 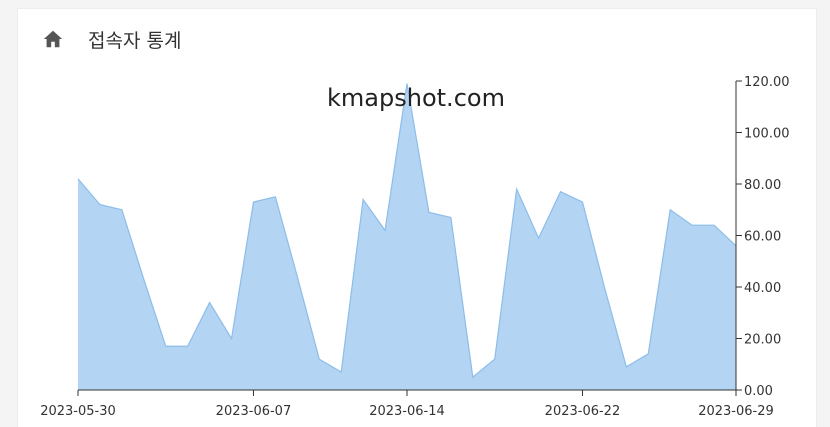 I want to click on card-header: 접속자 통계, so click(x=111, y=39).